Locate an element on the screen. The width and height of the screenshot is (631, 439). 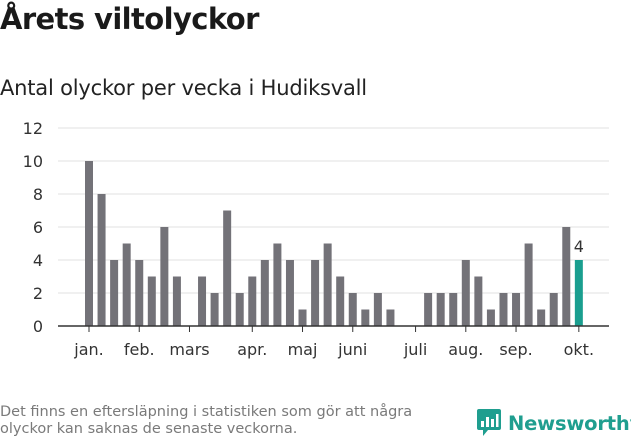
y-tick-label: 10 is located at coordinates (33, 161).